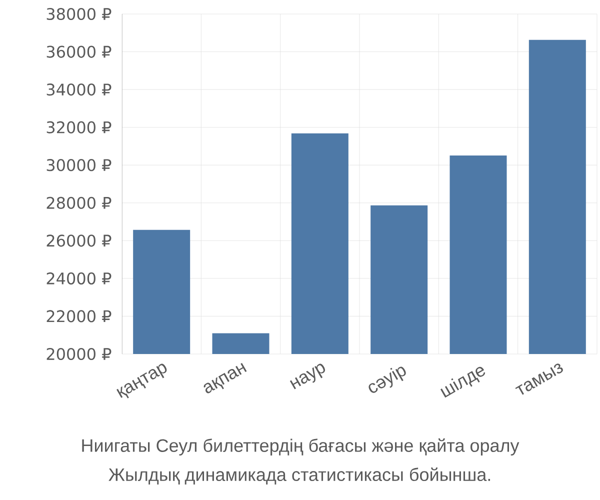 This screenshot has width=600, height=500. What do you see at coordinates (79, 354) in the screenshot?
I see `y-tick-label: 20000 ₽` at bounding box center [79, 354].